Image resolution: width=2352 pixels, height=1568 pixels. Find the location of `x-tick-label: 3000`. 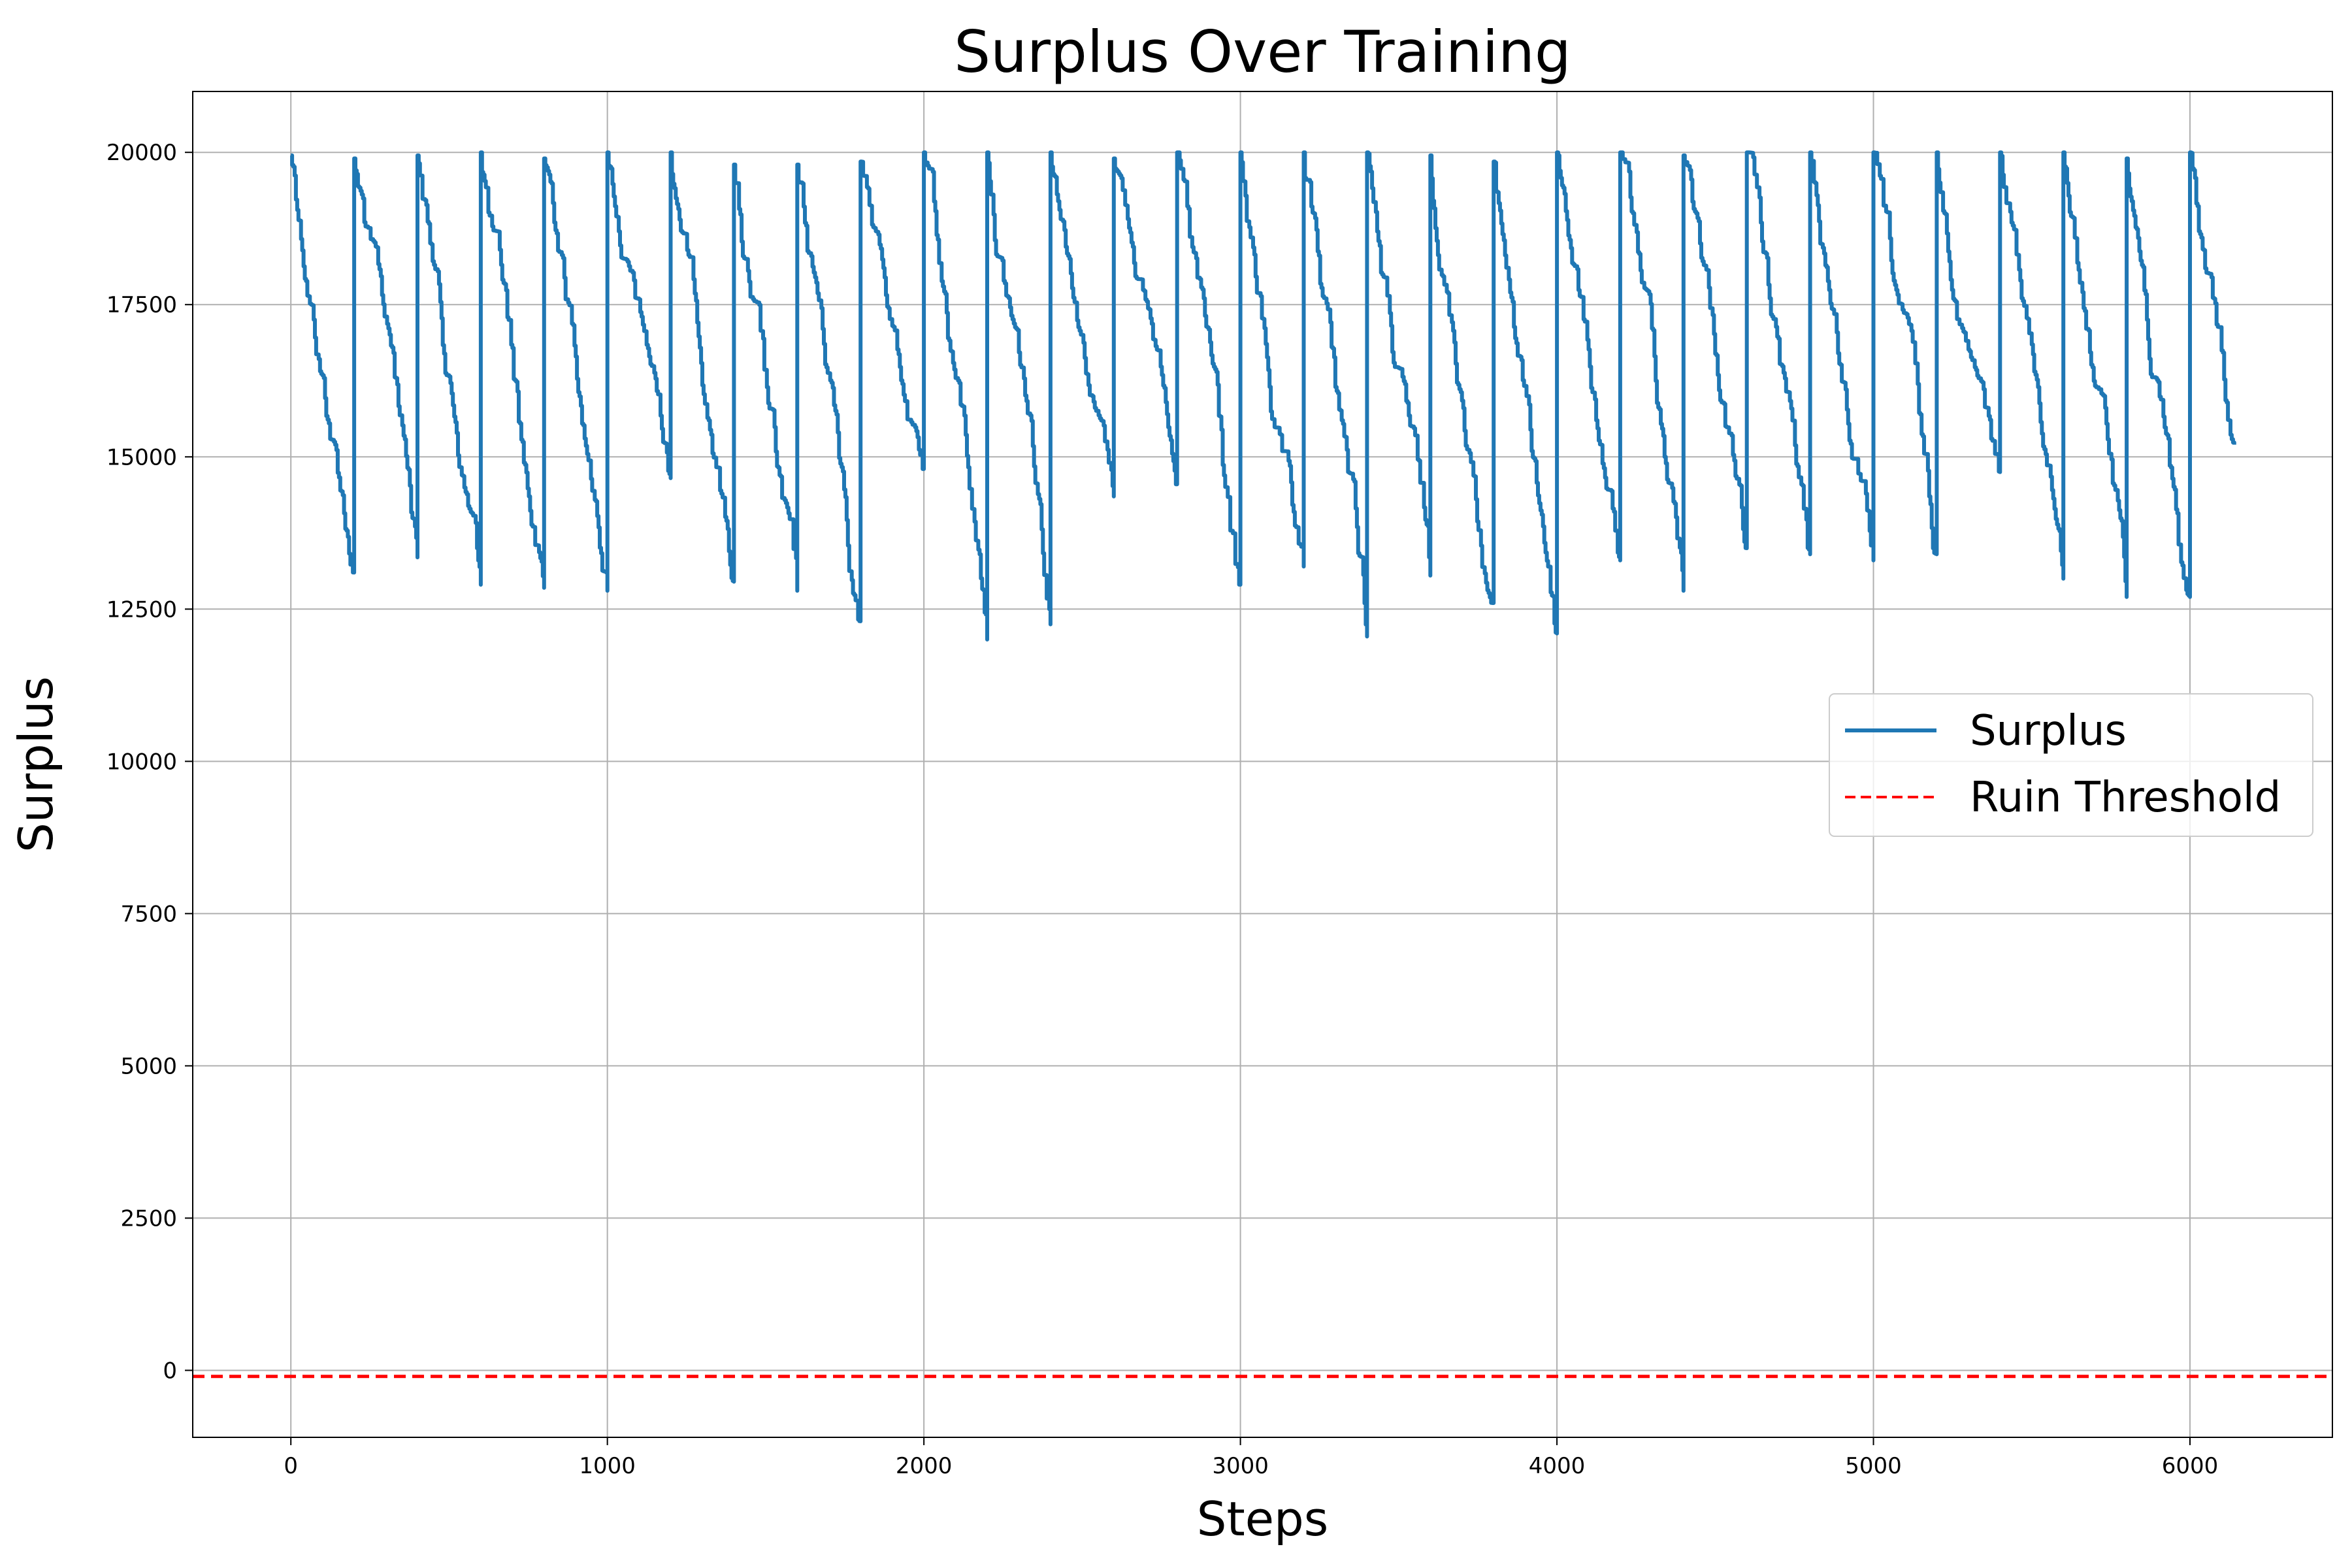

x-tick-label: 3000 is located at coordinates (1240, 1466).